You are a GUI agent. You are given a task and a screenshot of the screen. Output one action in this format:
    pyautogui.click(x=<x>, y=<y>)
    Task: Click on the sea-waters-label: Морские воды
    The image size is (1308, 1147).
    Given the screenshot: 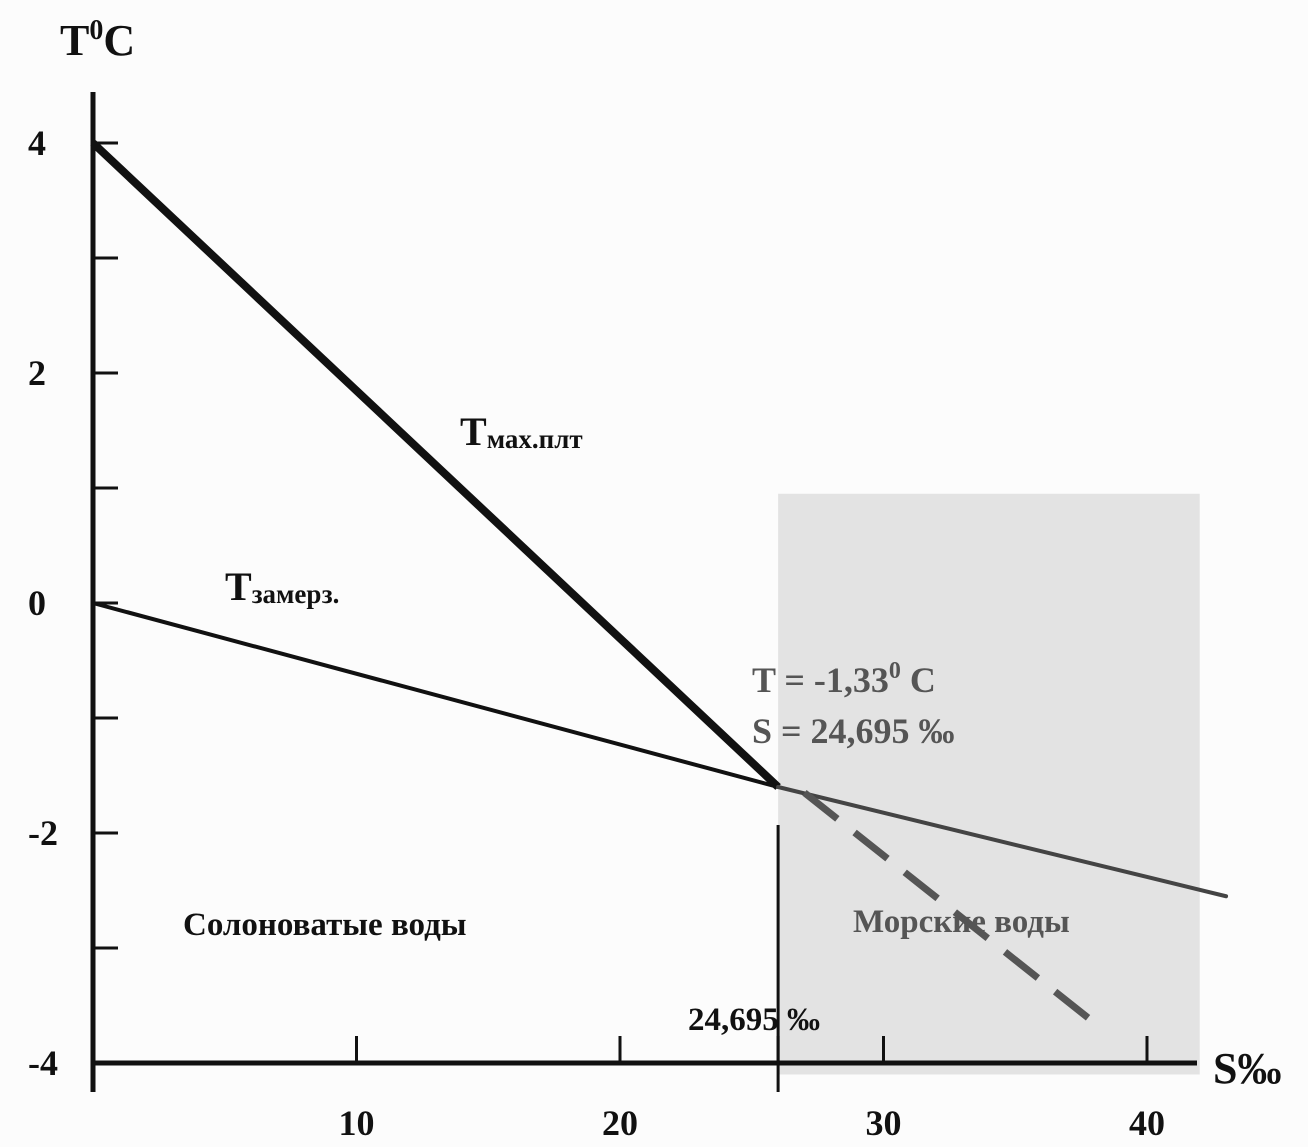 What is the action you would take?
    pyautogui.click(x=961, y=922)
    